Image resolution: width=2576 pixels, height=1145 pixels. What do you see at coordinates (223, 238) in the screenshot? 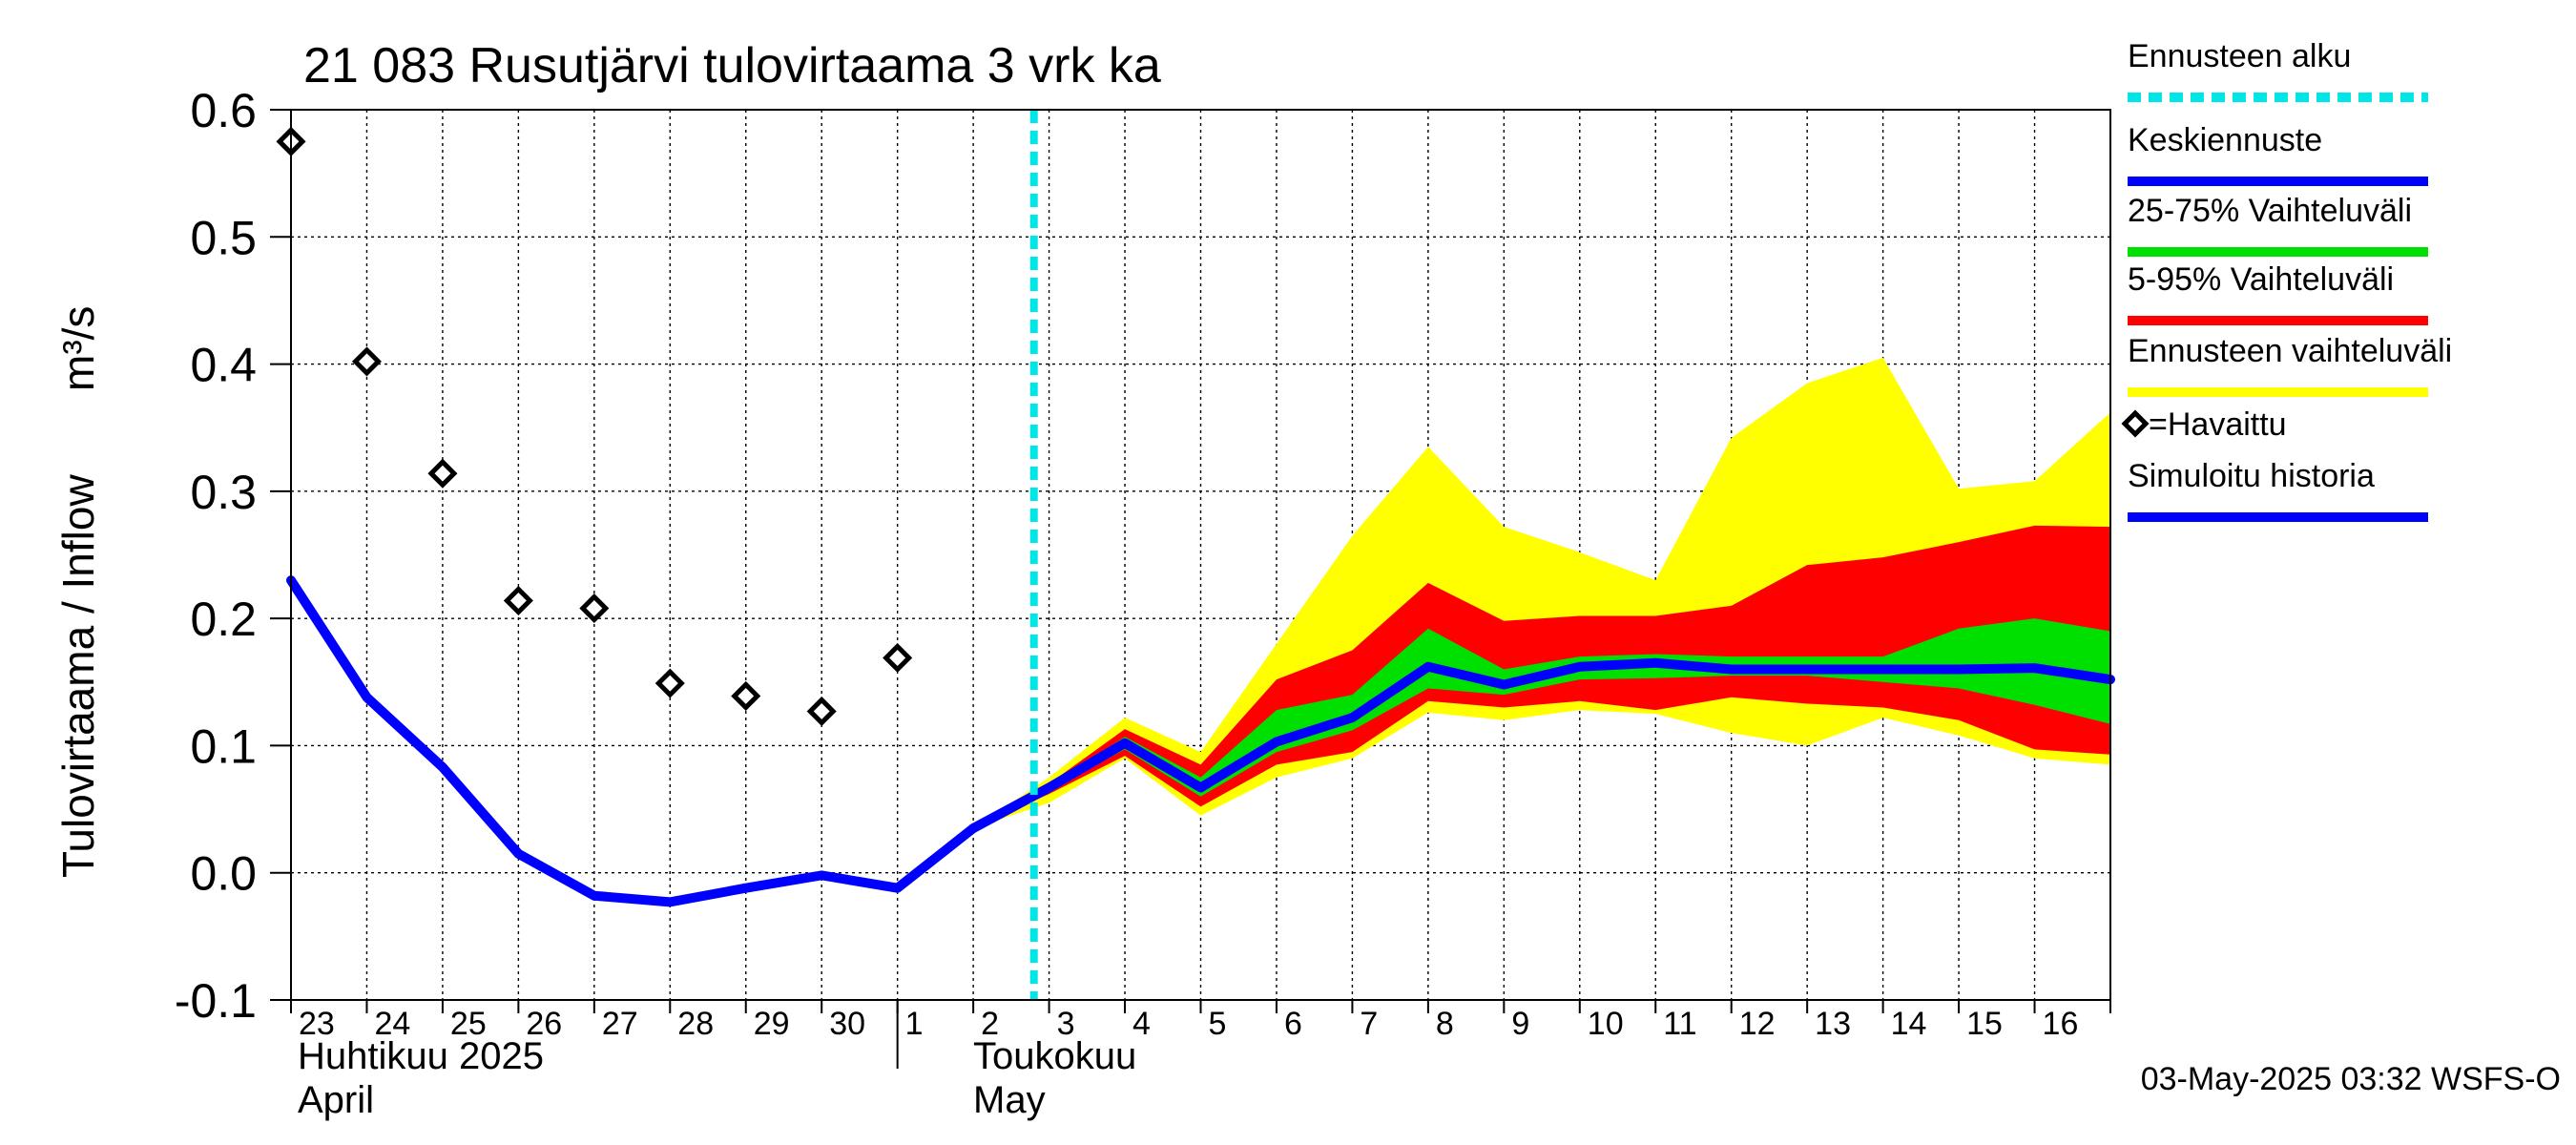
I see `y-tick-label: 0.5` at bounding box center [223, 238].